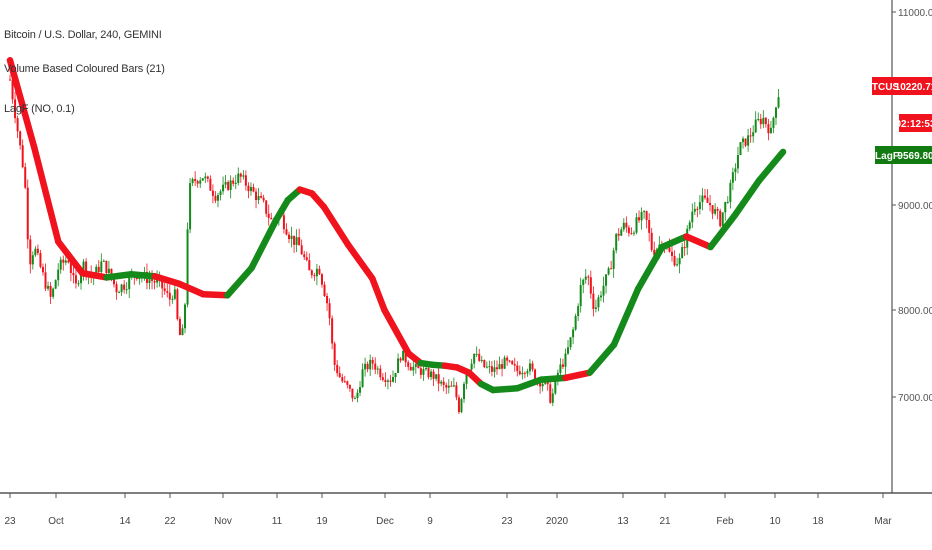 The width and height of the screenshot is (932, 550). I want to click on symbol-legend: Bitcoin / U.S. Dollar, 240, GEMINI, so click(83, 35).